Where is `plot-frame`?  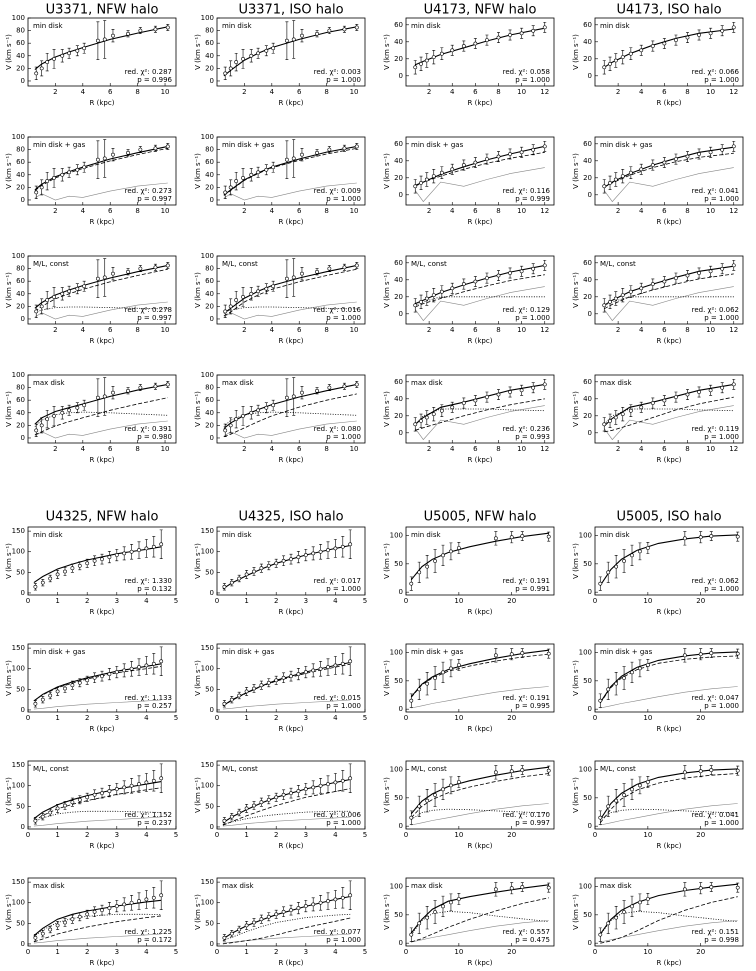 plot-frame is located at coordinates (102, 795).